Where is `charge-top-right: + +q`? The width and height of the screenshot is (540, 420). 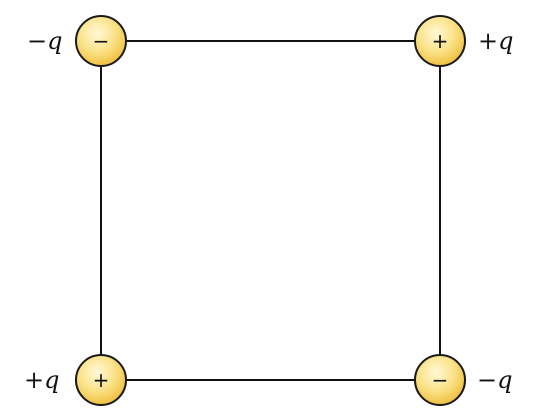 charge-top-right: + +q is located at coordinates (463, 41).